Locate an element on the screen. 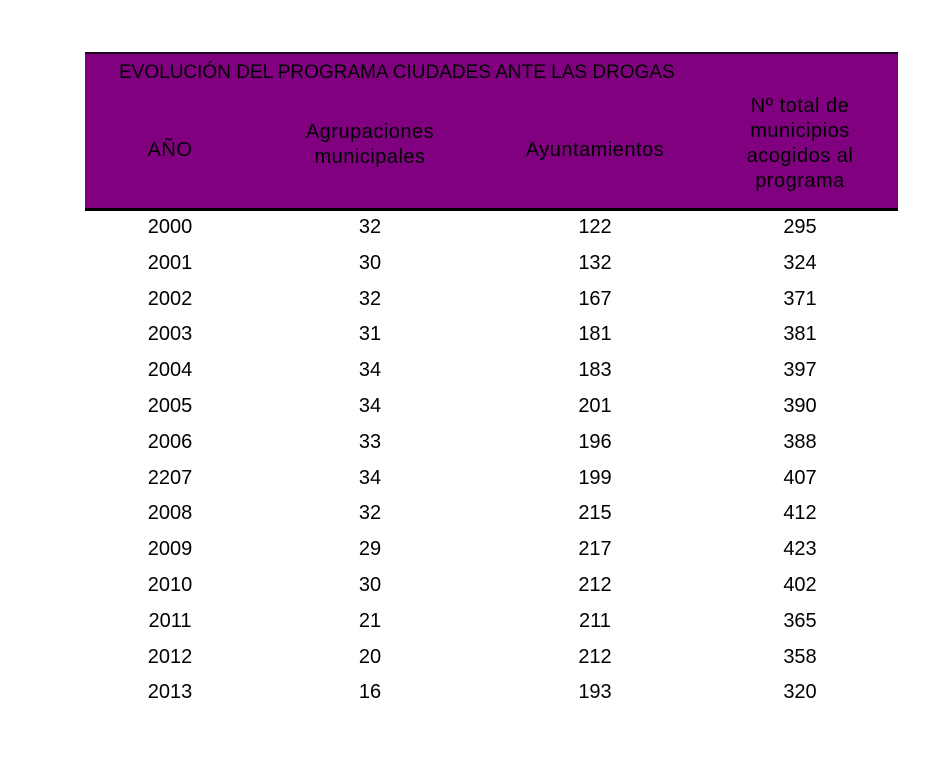 The width and height of the screenshot is (937, 760). cell-total: 397 is located at coordinates (800, 370).